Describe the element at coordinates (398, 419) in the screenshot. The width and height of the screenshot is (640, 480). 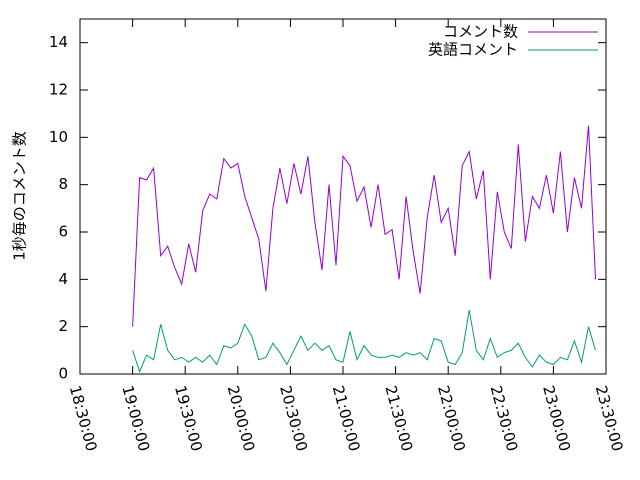
I see `x-tick-label: 21:30:00` at that location.